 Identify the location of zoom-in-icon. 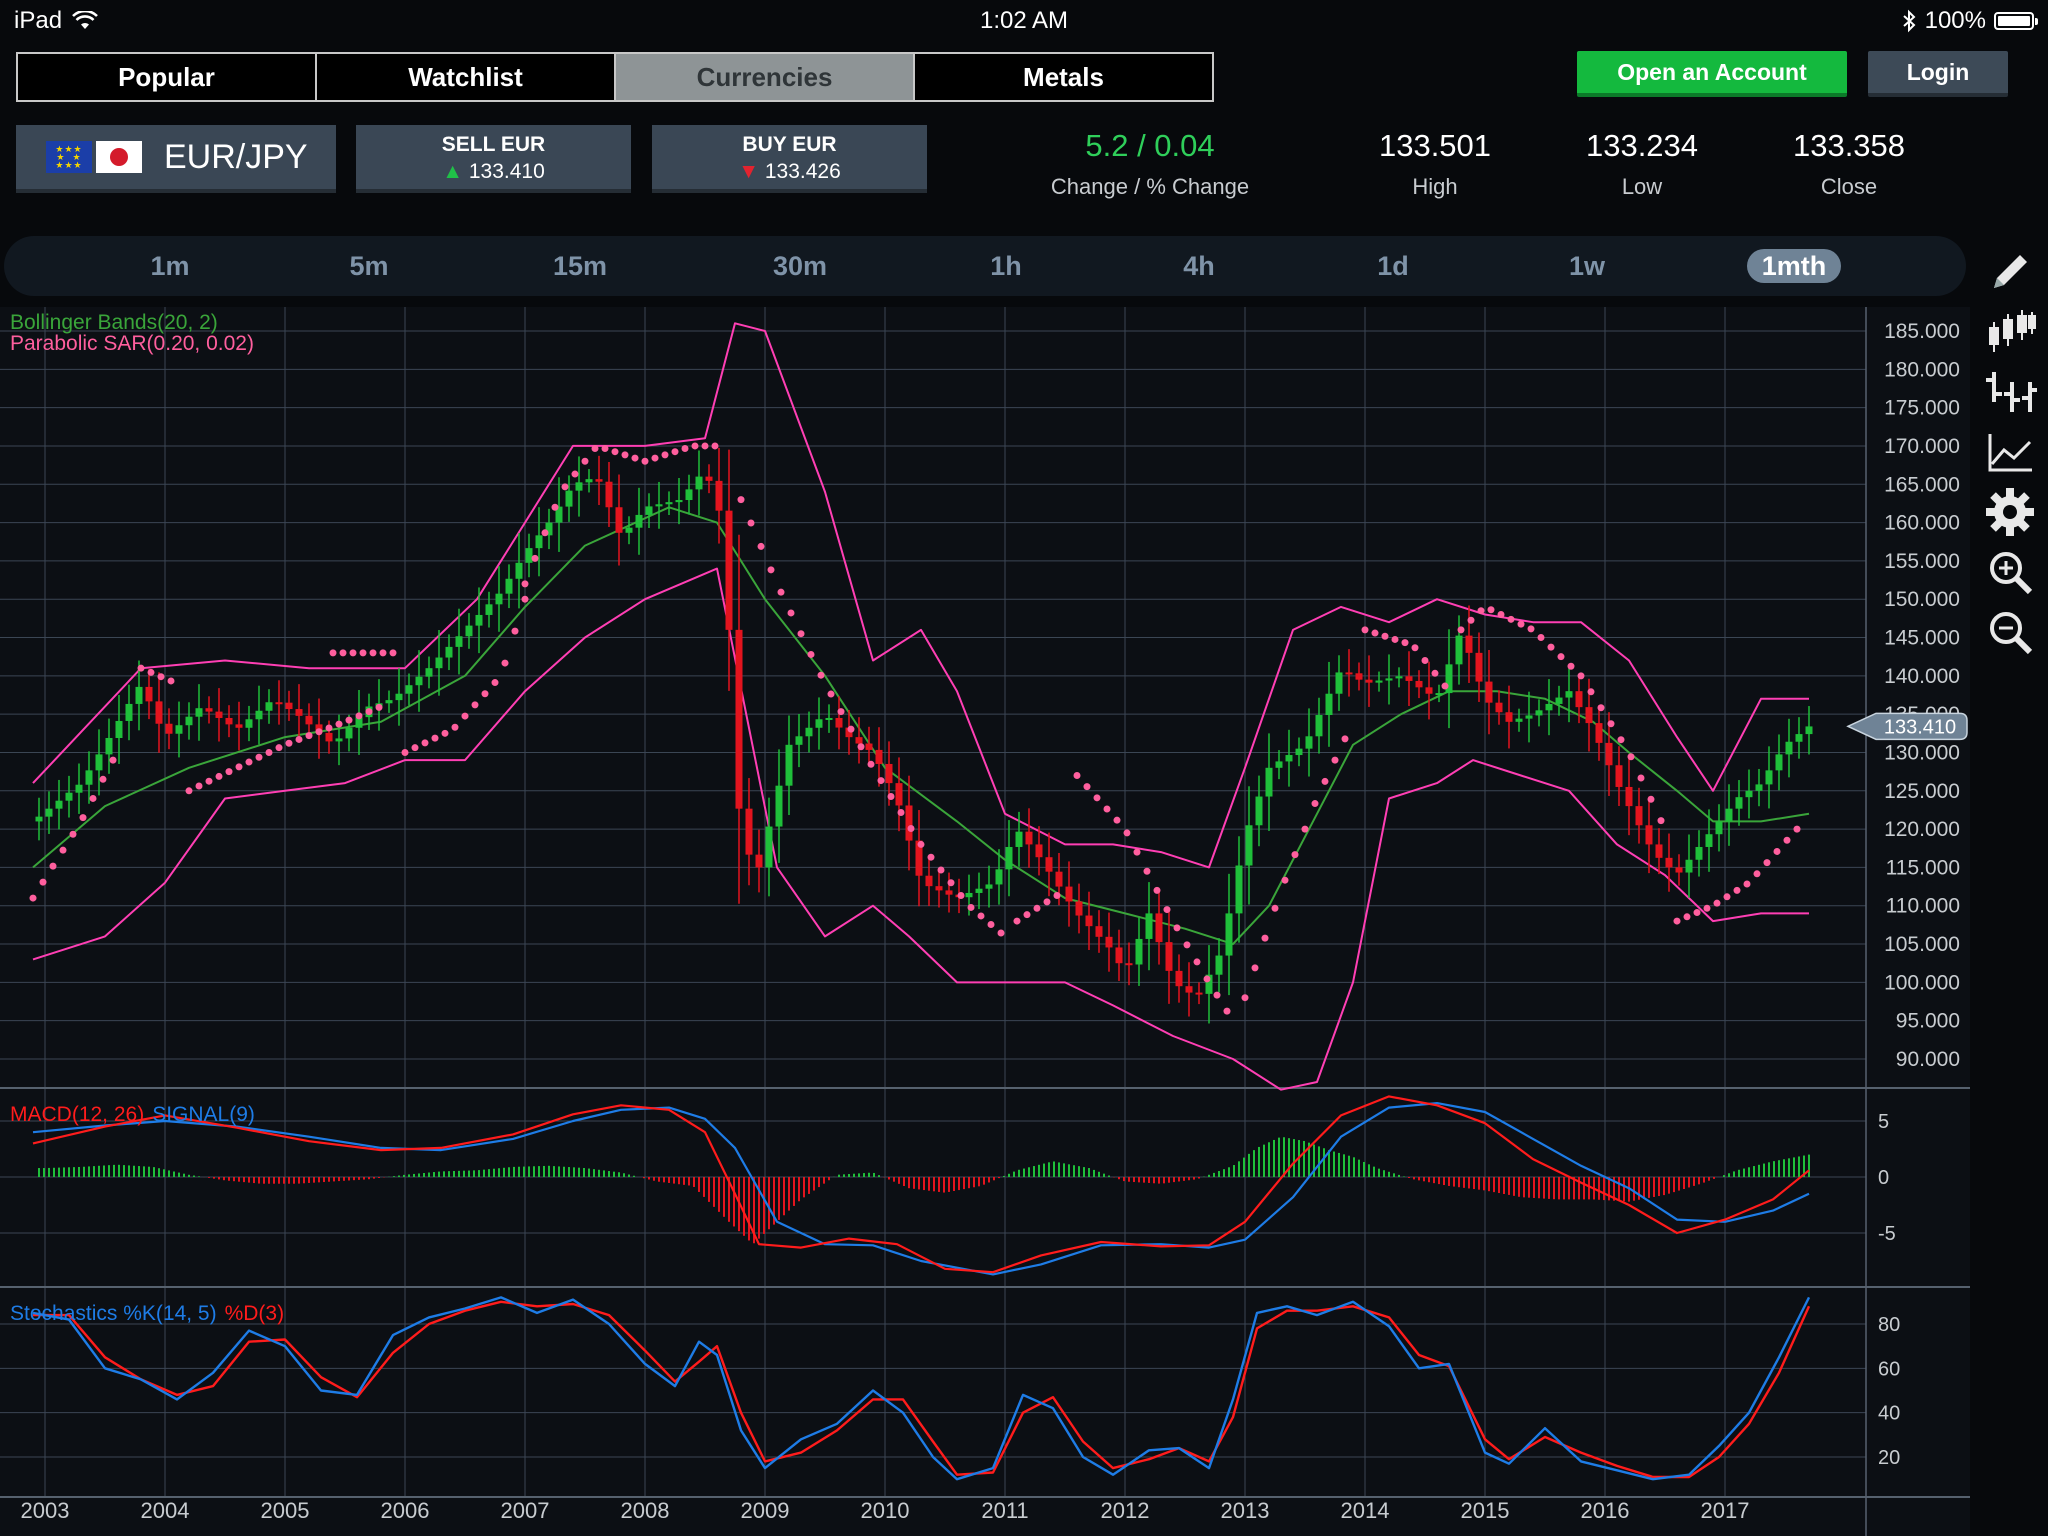
(2010, 572).